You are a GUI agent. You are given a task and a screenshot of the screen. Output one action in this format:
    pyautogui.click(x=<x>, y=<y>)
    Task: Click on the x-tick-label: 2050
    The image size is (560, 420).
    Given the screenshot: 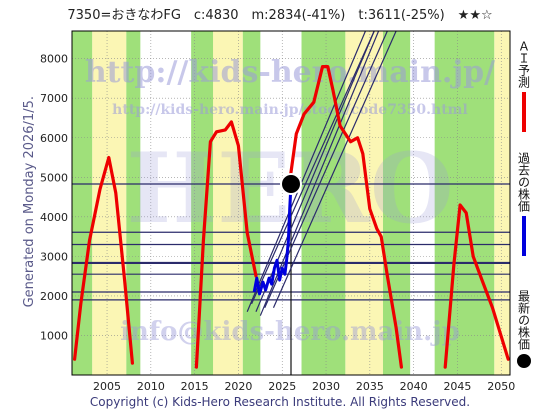 What is the action you would take?
    pyautogui.click(x=501, y=386)
    